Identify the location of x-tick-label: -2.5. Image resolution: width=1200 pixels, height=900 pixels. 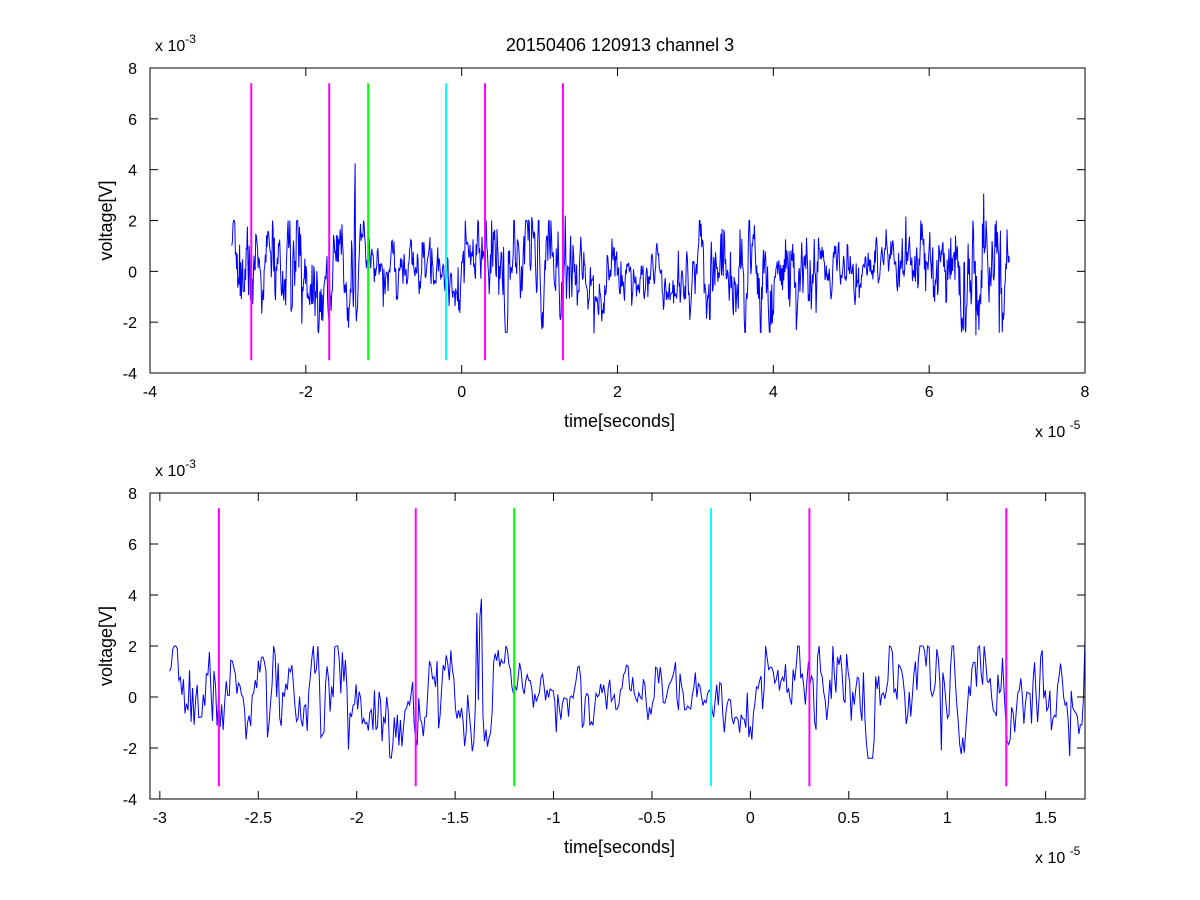
(258, 818).